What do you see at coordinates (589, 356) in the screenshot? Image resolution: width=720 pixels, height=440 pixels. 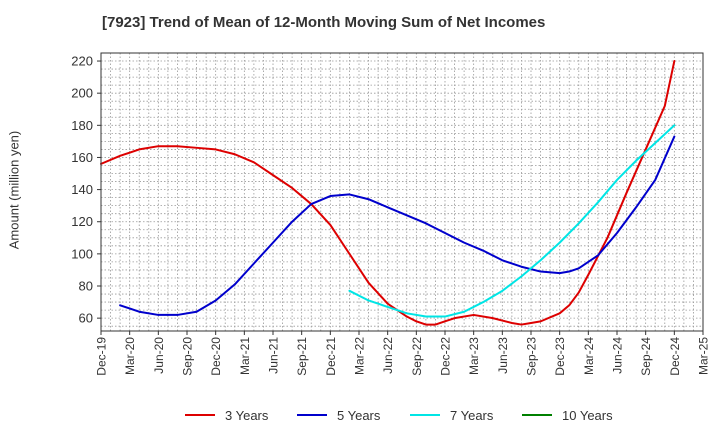 I see `x-tick-label: Mar-24` at bounding box center [589, 356].